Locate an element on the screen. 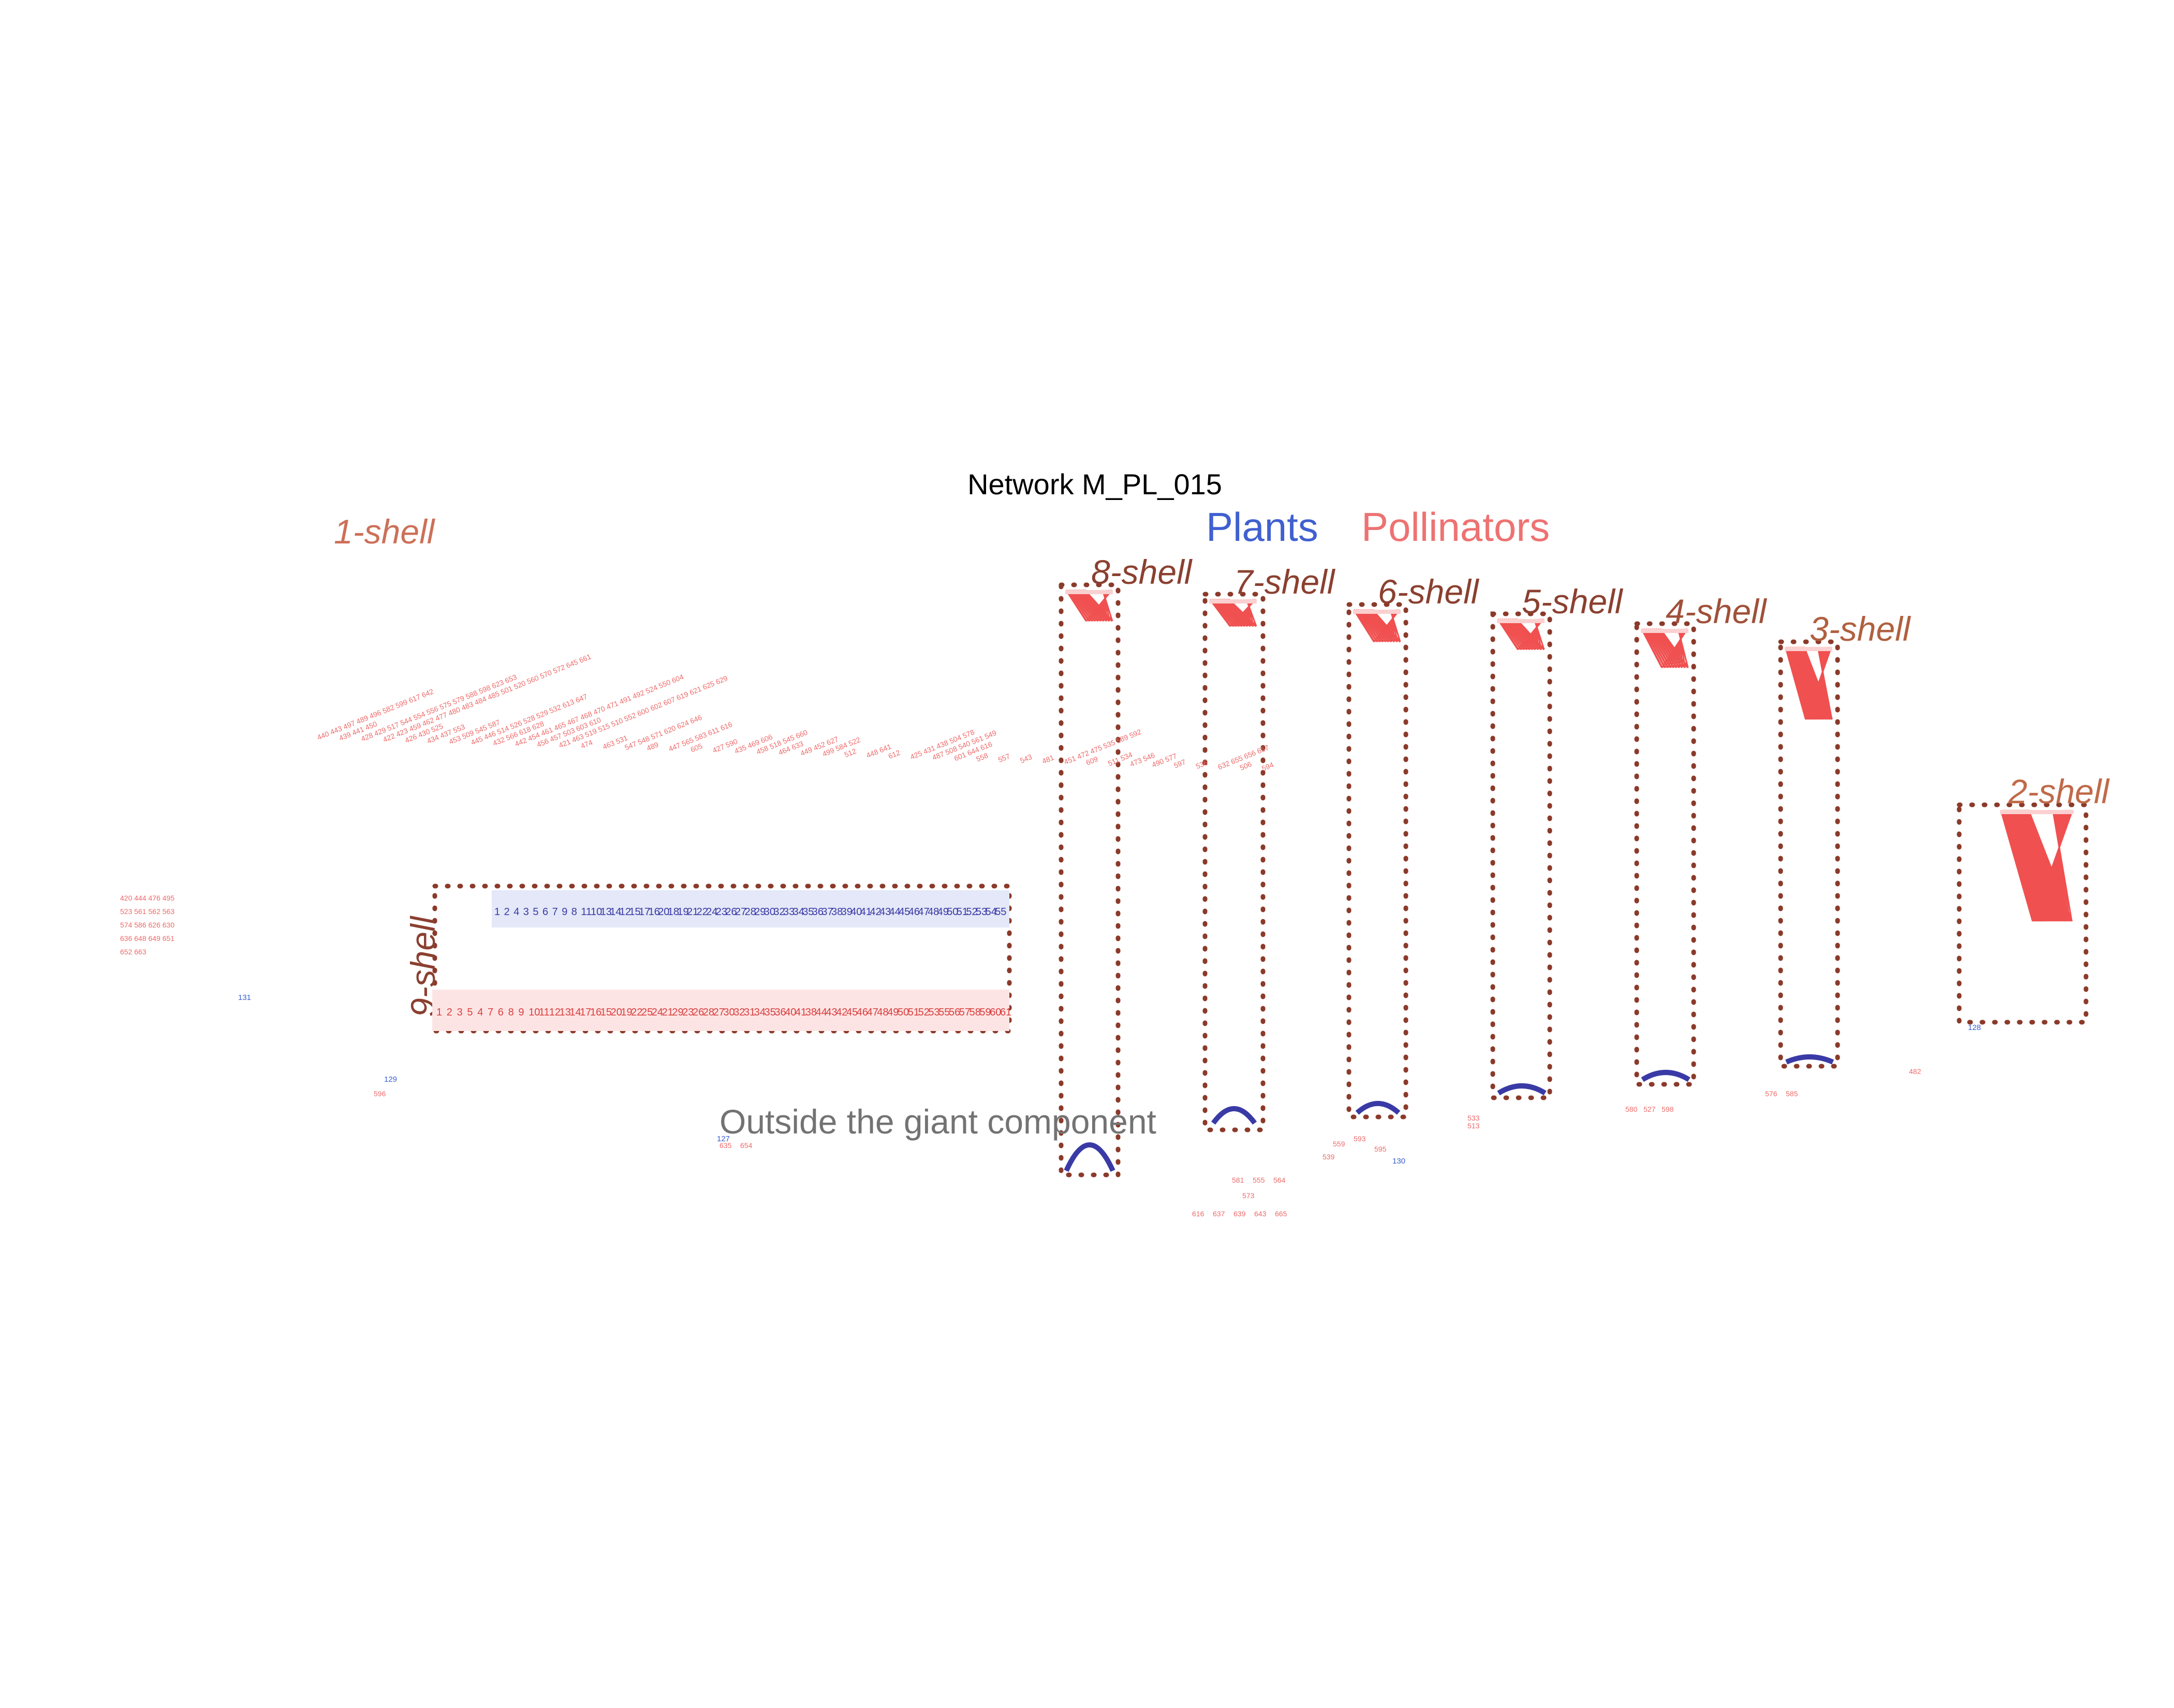 This screenshot has width=2174, height=1708. outside-pollinator-node: 598 is located at coordinates (1668, 1109).